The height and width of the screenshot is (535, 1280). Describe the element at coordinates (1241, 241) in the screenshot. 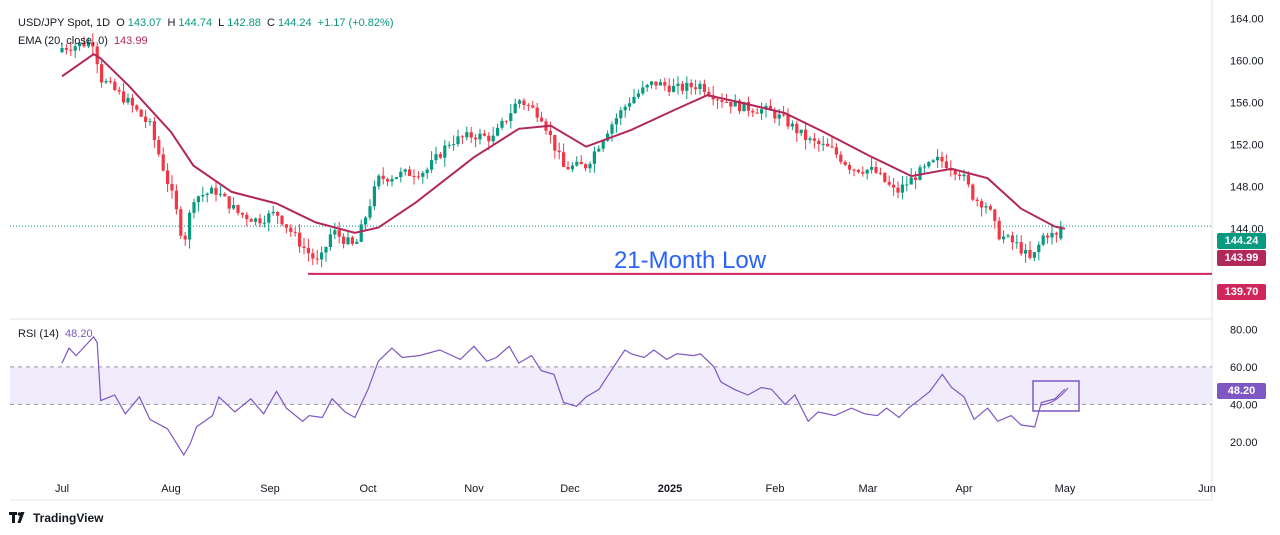

I see `last-price-tag: 144.24` at that location.